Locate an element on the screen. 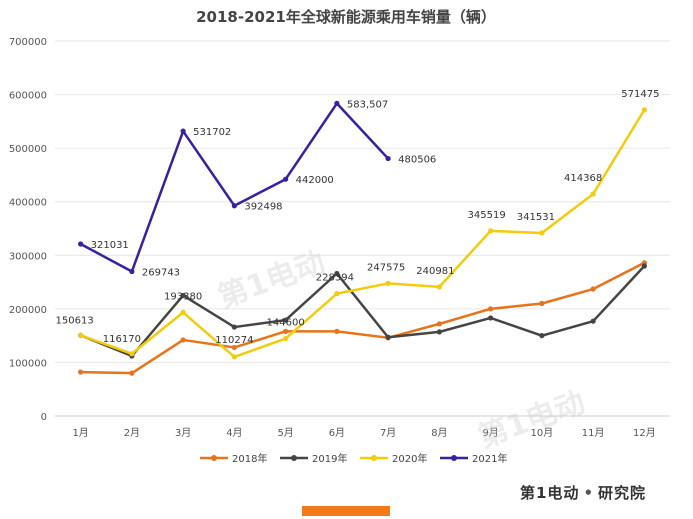 The image size is (693, 519). y-tick-label-100000: 100000 is located at coordinates (28, 363).